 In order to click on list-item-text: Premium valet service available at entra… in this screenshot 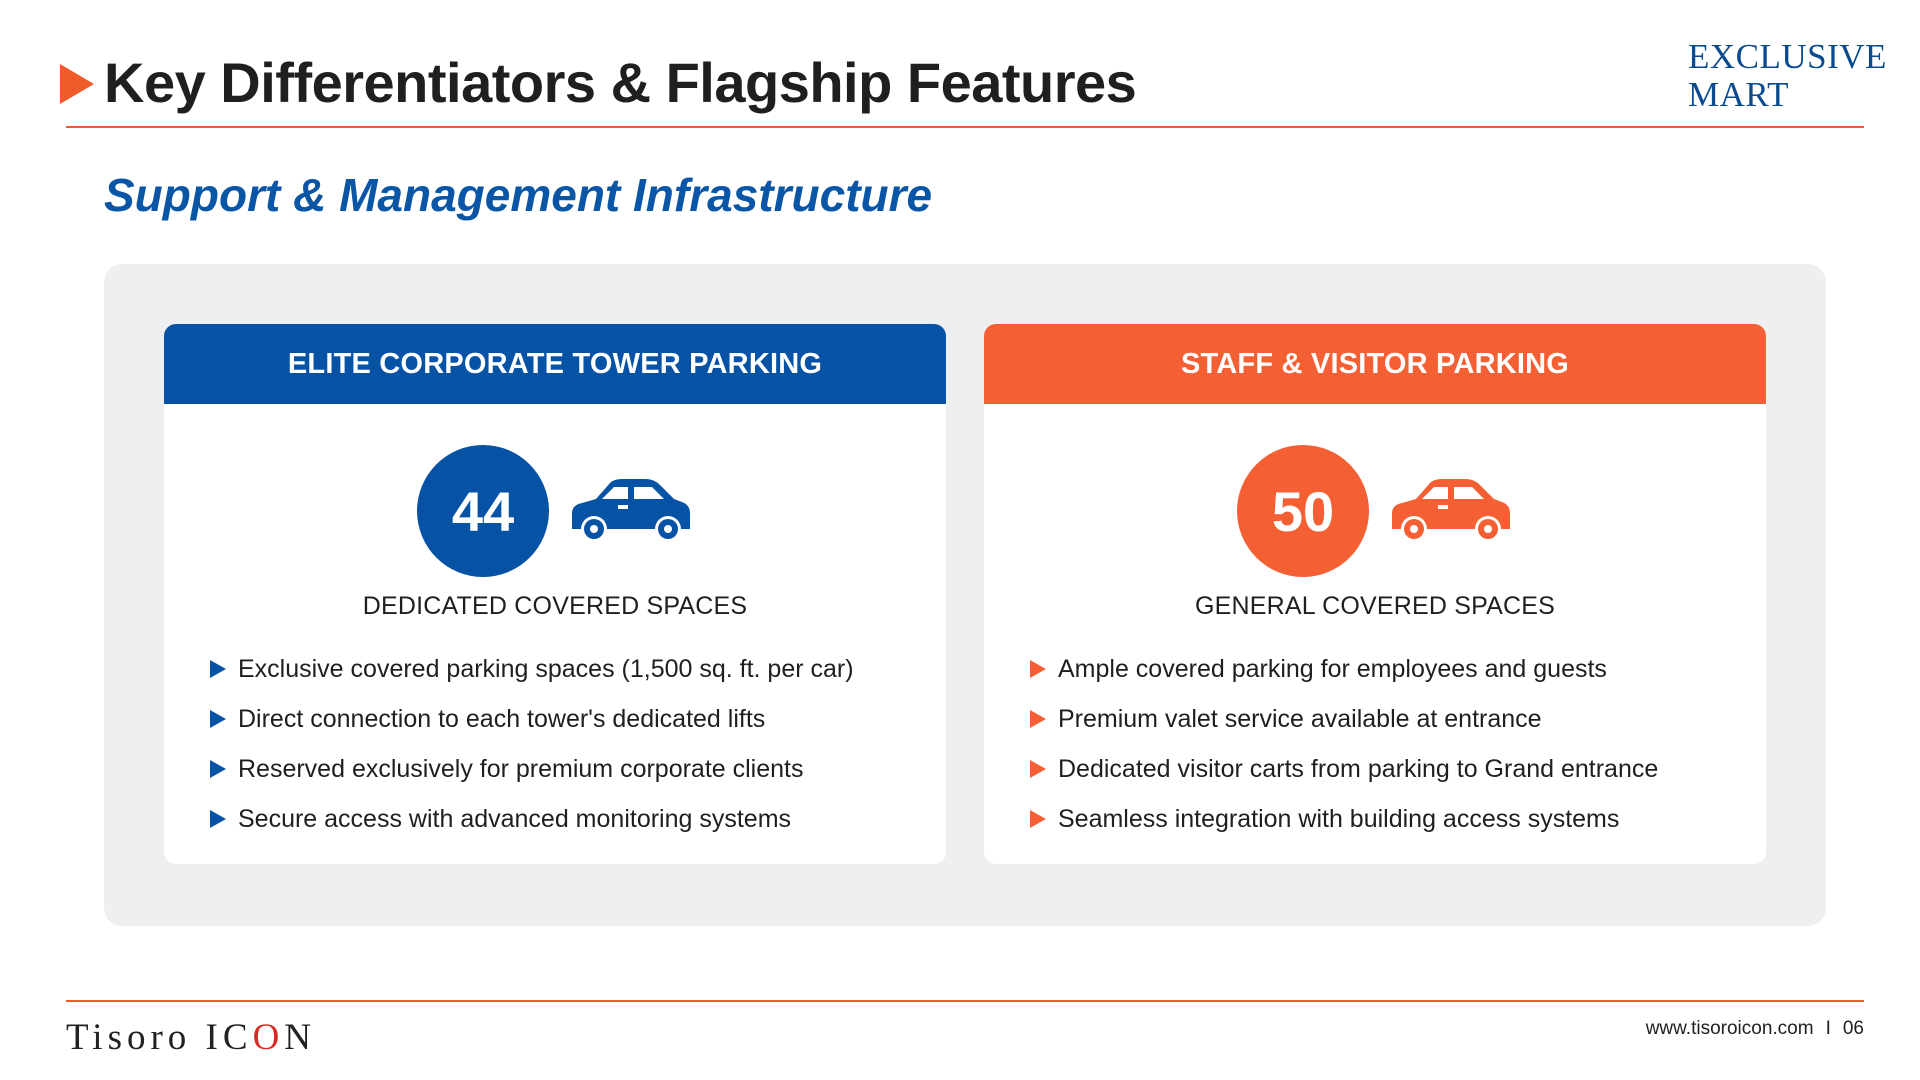, I will do `click(1300, 718)`.